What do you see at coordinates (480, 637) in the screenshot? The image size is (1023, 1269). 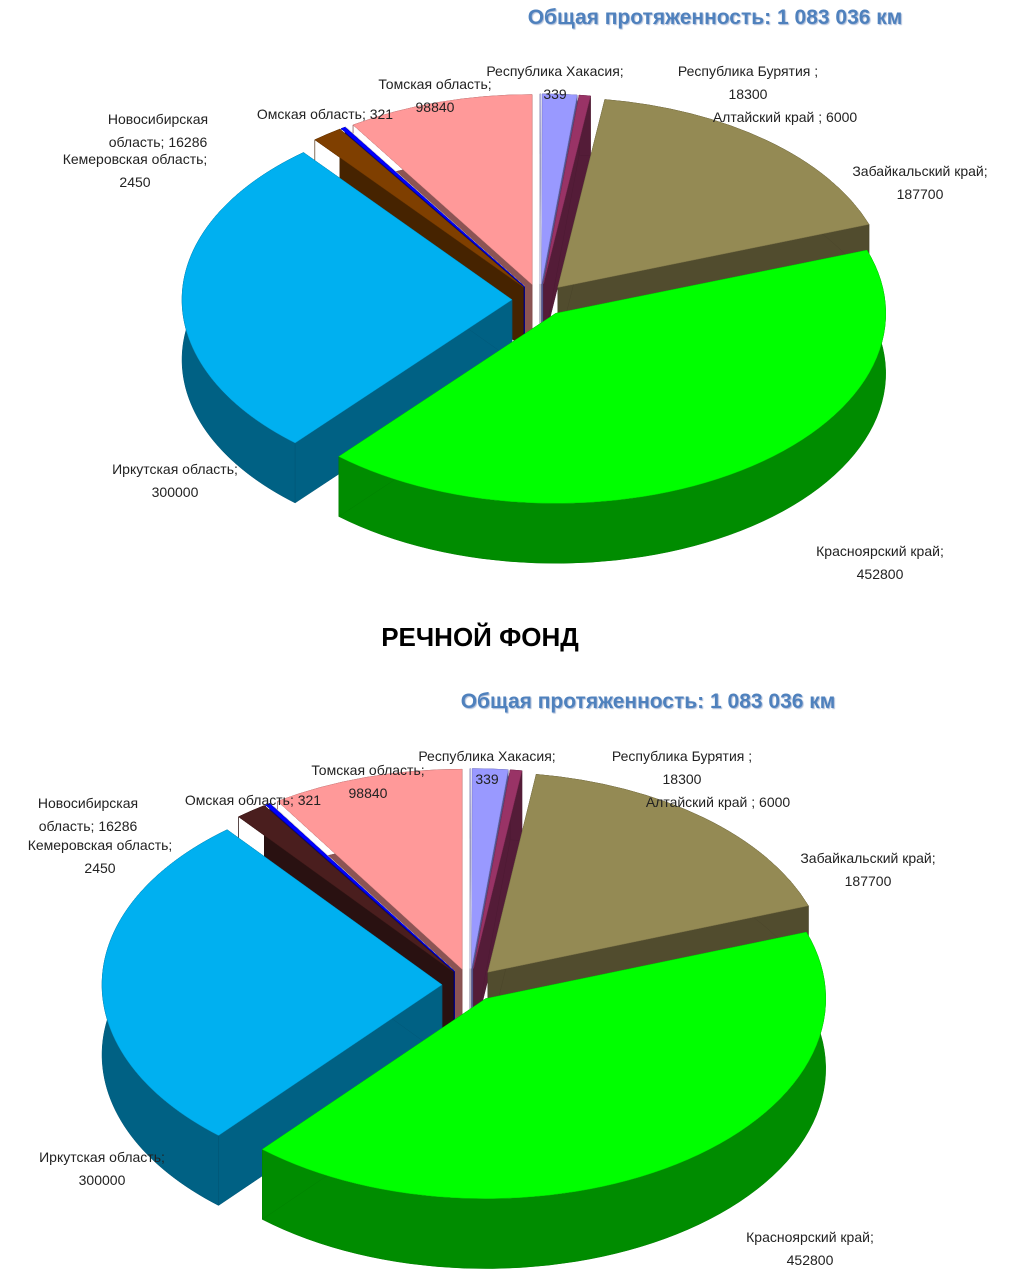 I see `heading: РЕЧНОЙ ФОНД` at bounding box center [480, 637].